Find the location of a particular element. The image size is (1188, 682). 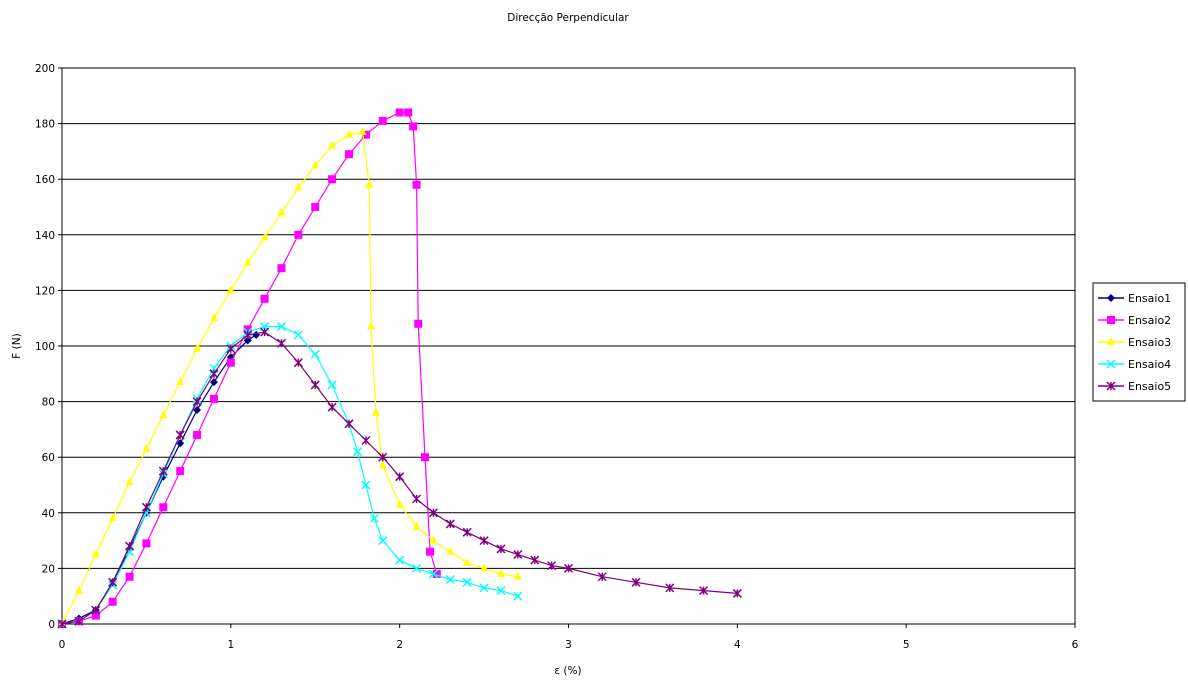

y-tick-label: 160 is located at coordinates (45, 180).